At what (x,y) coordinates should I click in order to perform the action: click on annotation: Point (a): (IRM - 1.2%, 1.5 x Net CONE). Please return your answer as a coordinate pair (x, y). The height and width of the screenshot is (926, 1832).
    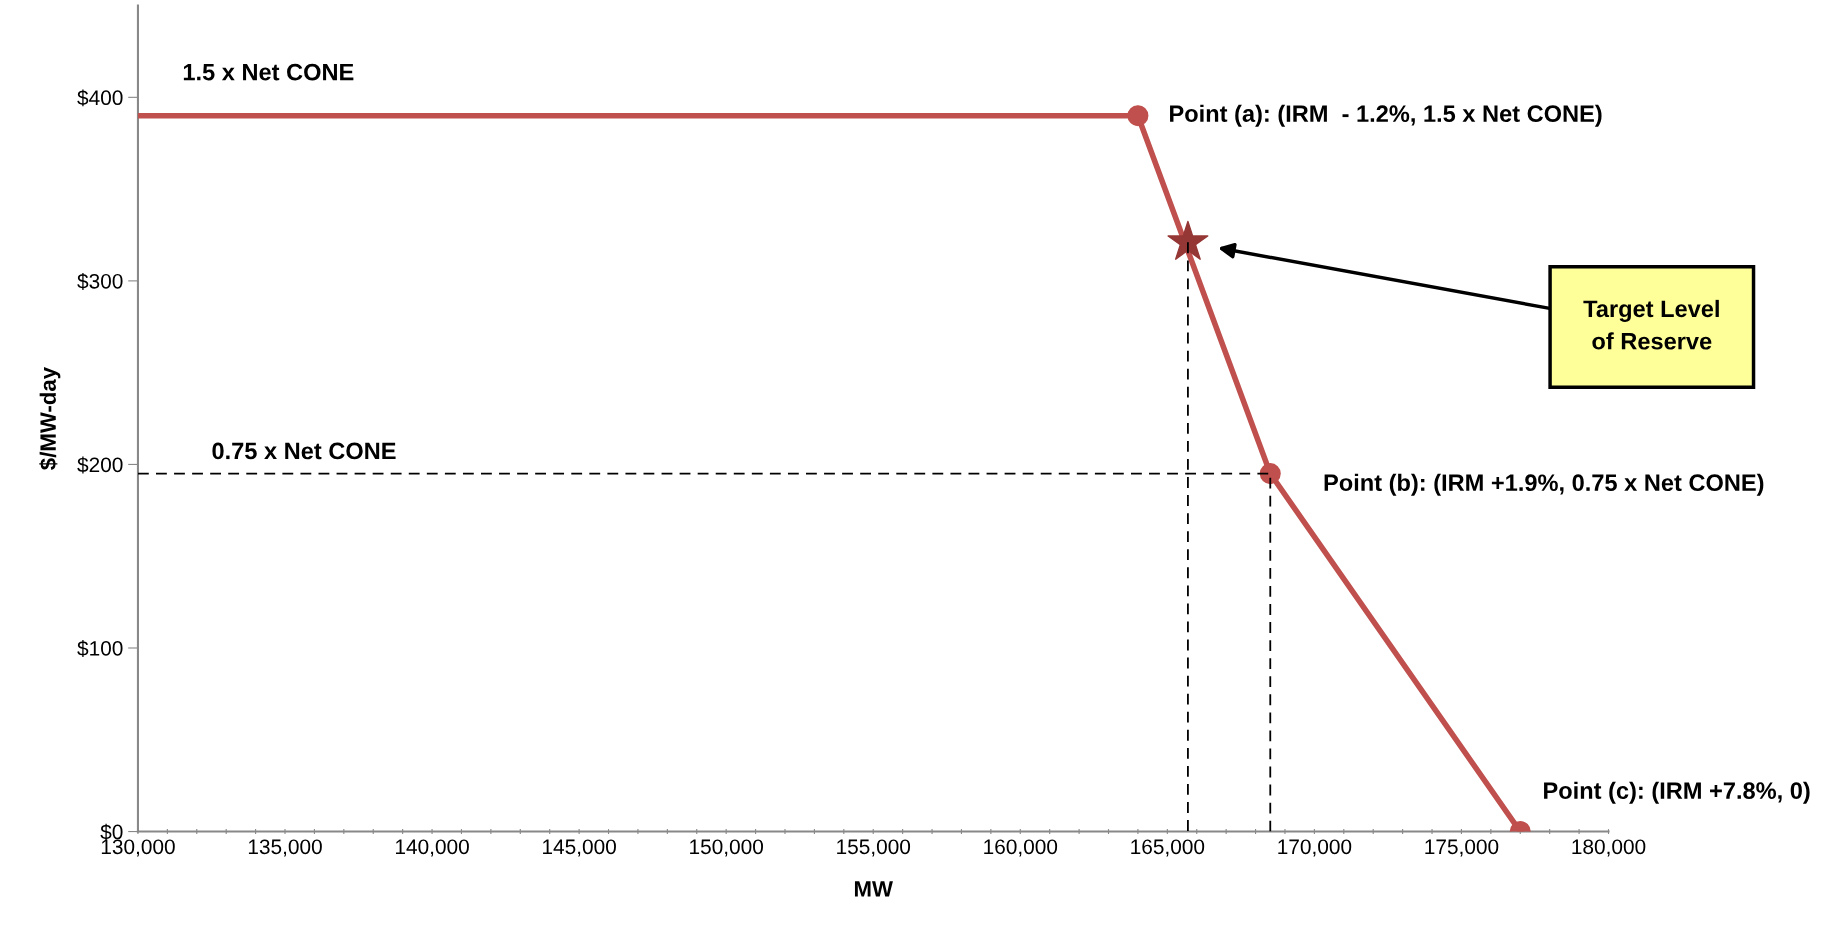
    Looking at the image, I should click on (1386, 115).